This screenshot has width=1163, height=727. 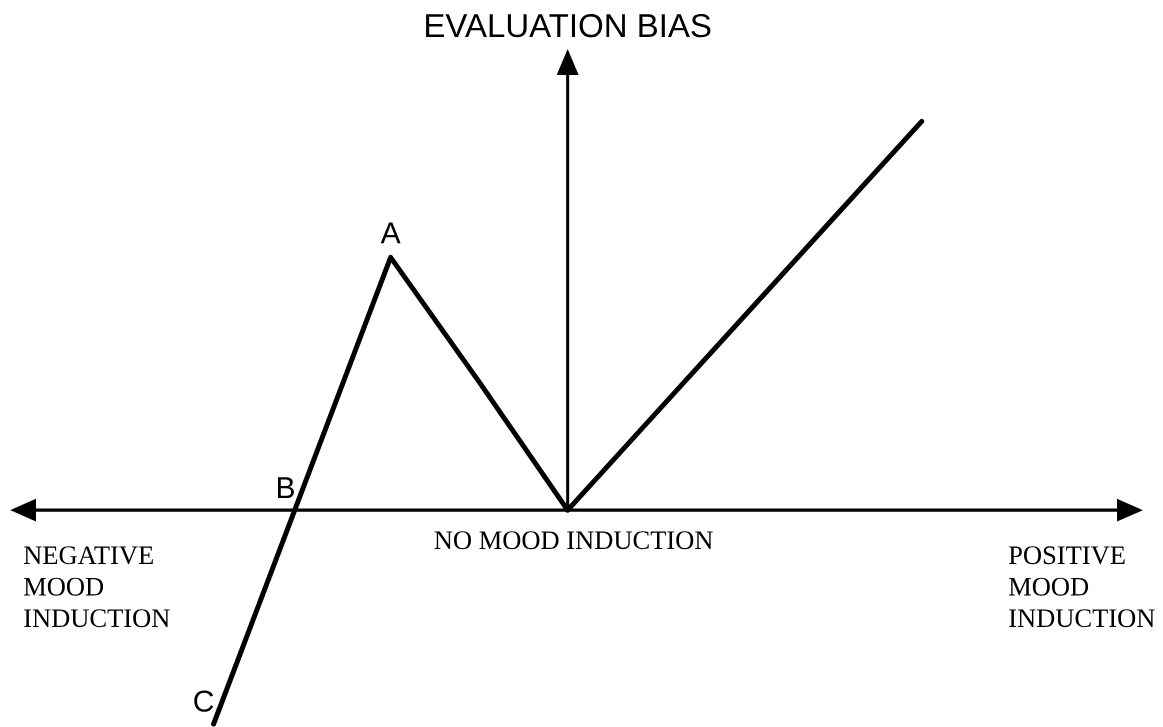 I want to click on annotation: C, so click(x=204, y=701).